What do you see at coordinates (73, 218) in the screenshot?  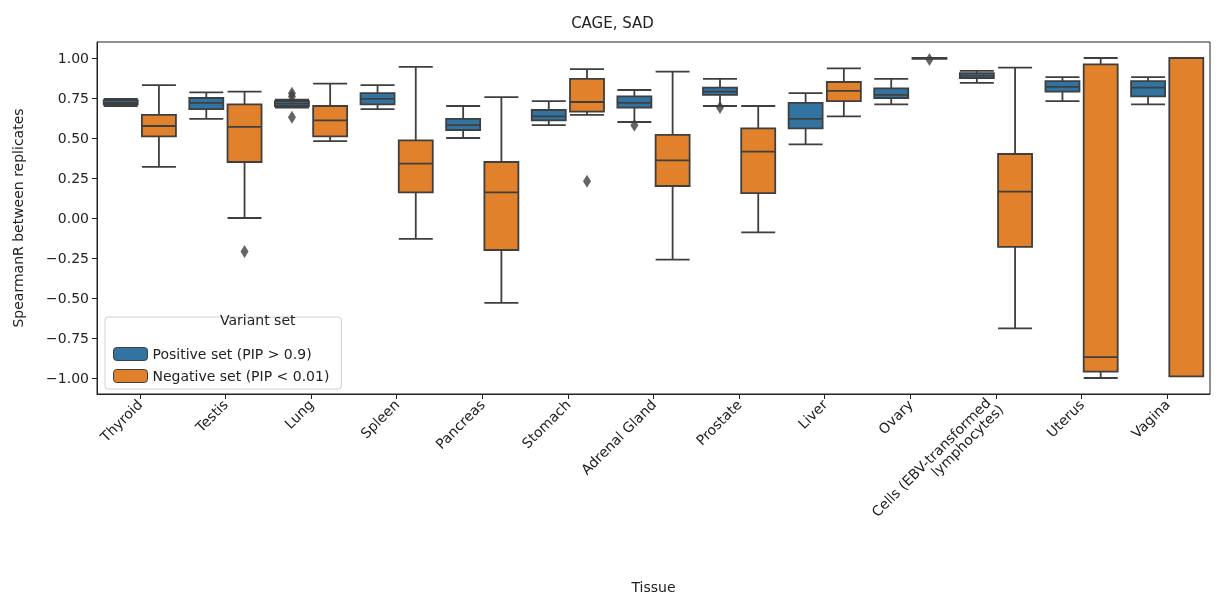 I see `y-tick-label: 0.00` at bounding box center [73, 218].